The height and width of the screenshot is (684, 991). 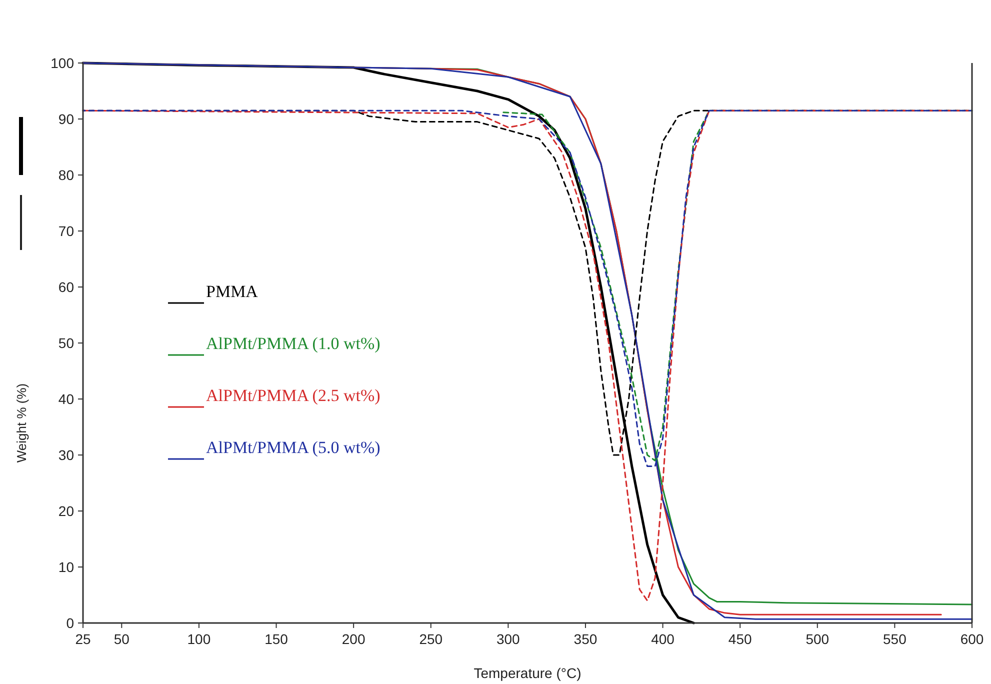 I want to click on legend-label: AlPMt/PMMA (2.5 wt%), so click(x=293, y=395).